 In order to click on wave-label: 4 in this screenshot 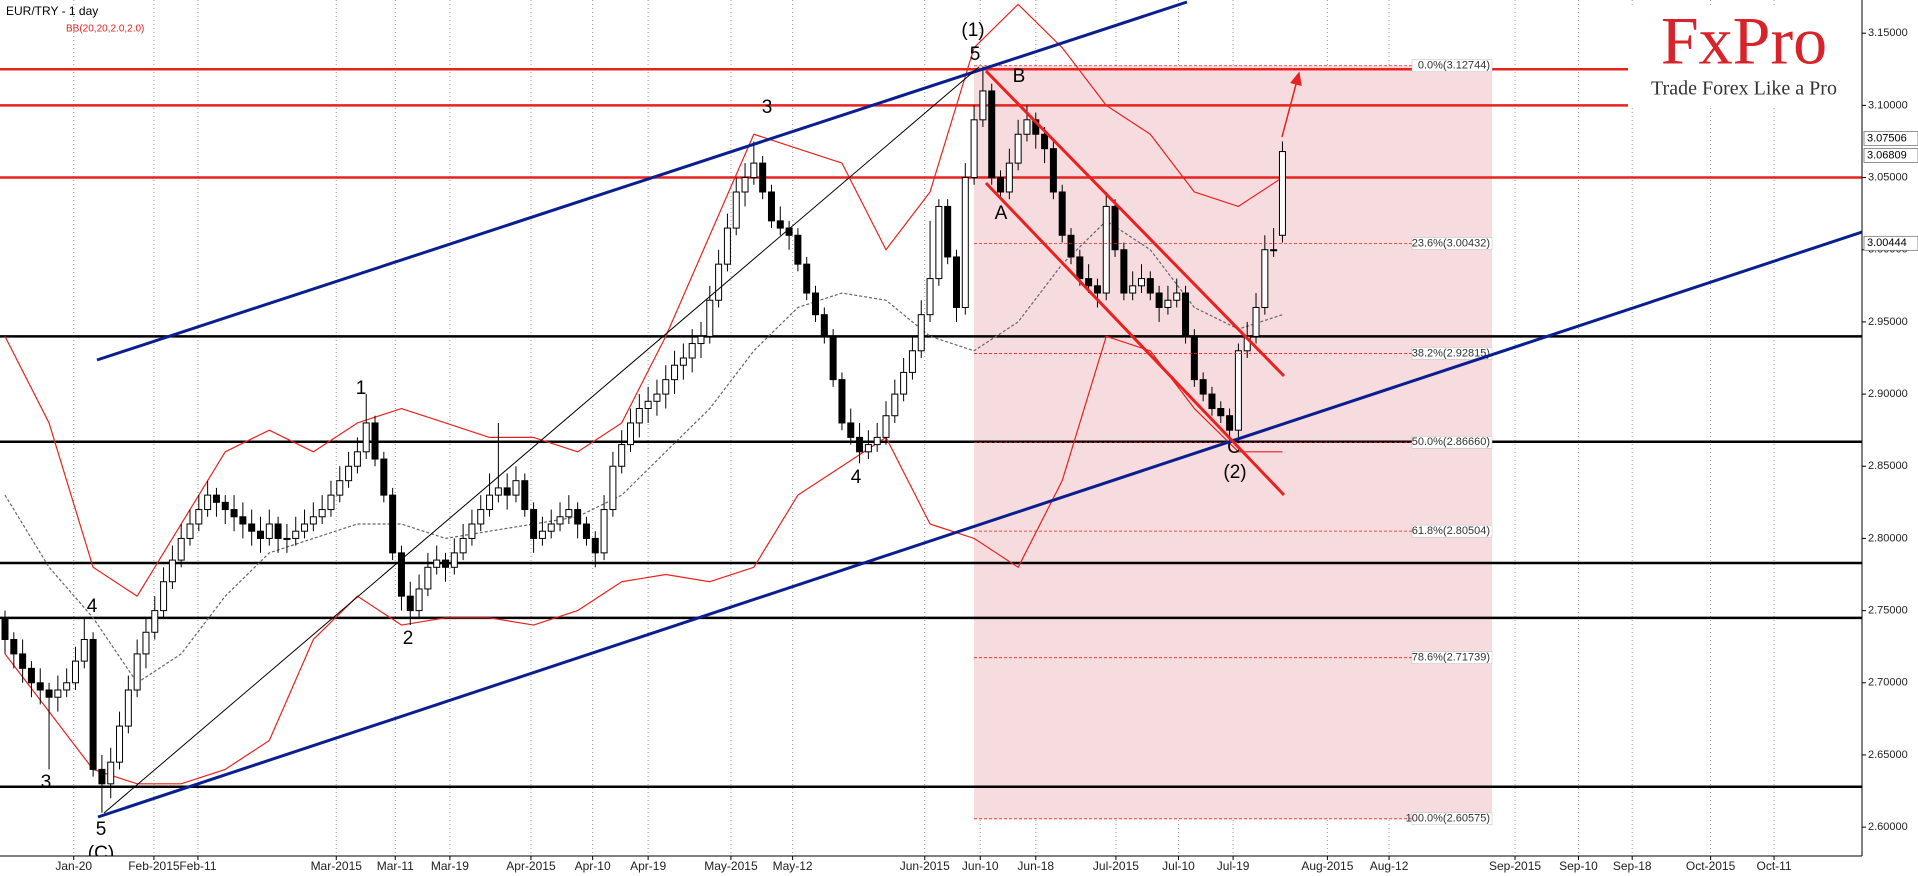, I will do `click(856, 477)`.